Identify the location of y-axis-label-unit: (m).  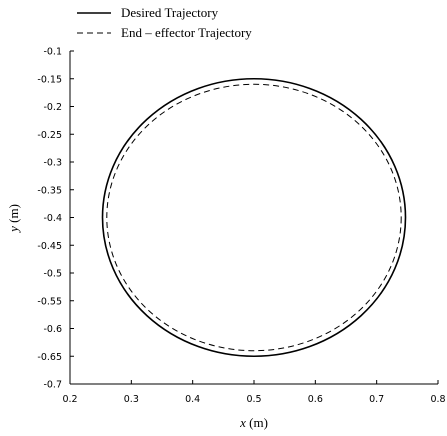
(13, 215).